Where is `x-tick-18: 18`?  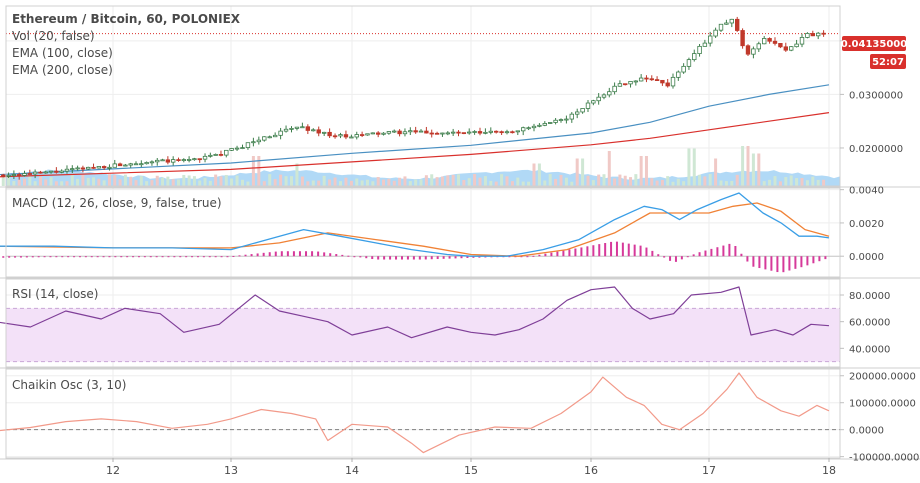
x-tick-18: 18 is located at coordinates (829, 470).